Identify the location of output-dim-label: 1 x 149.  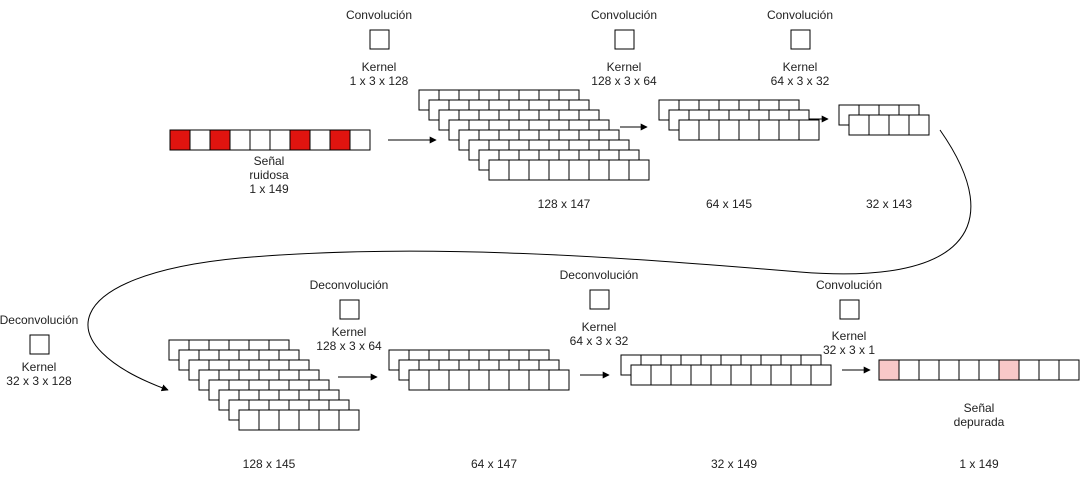
(979, 464).